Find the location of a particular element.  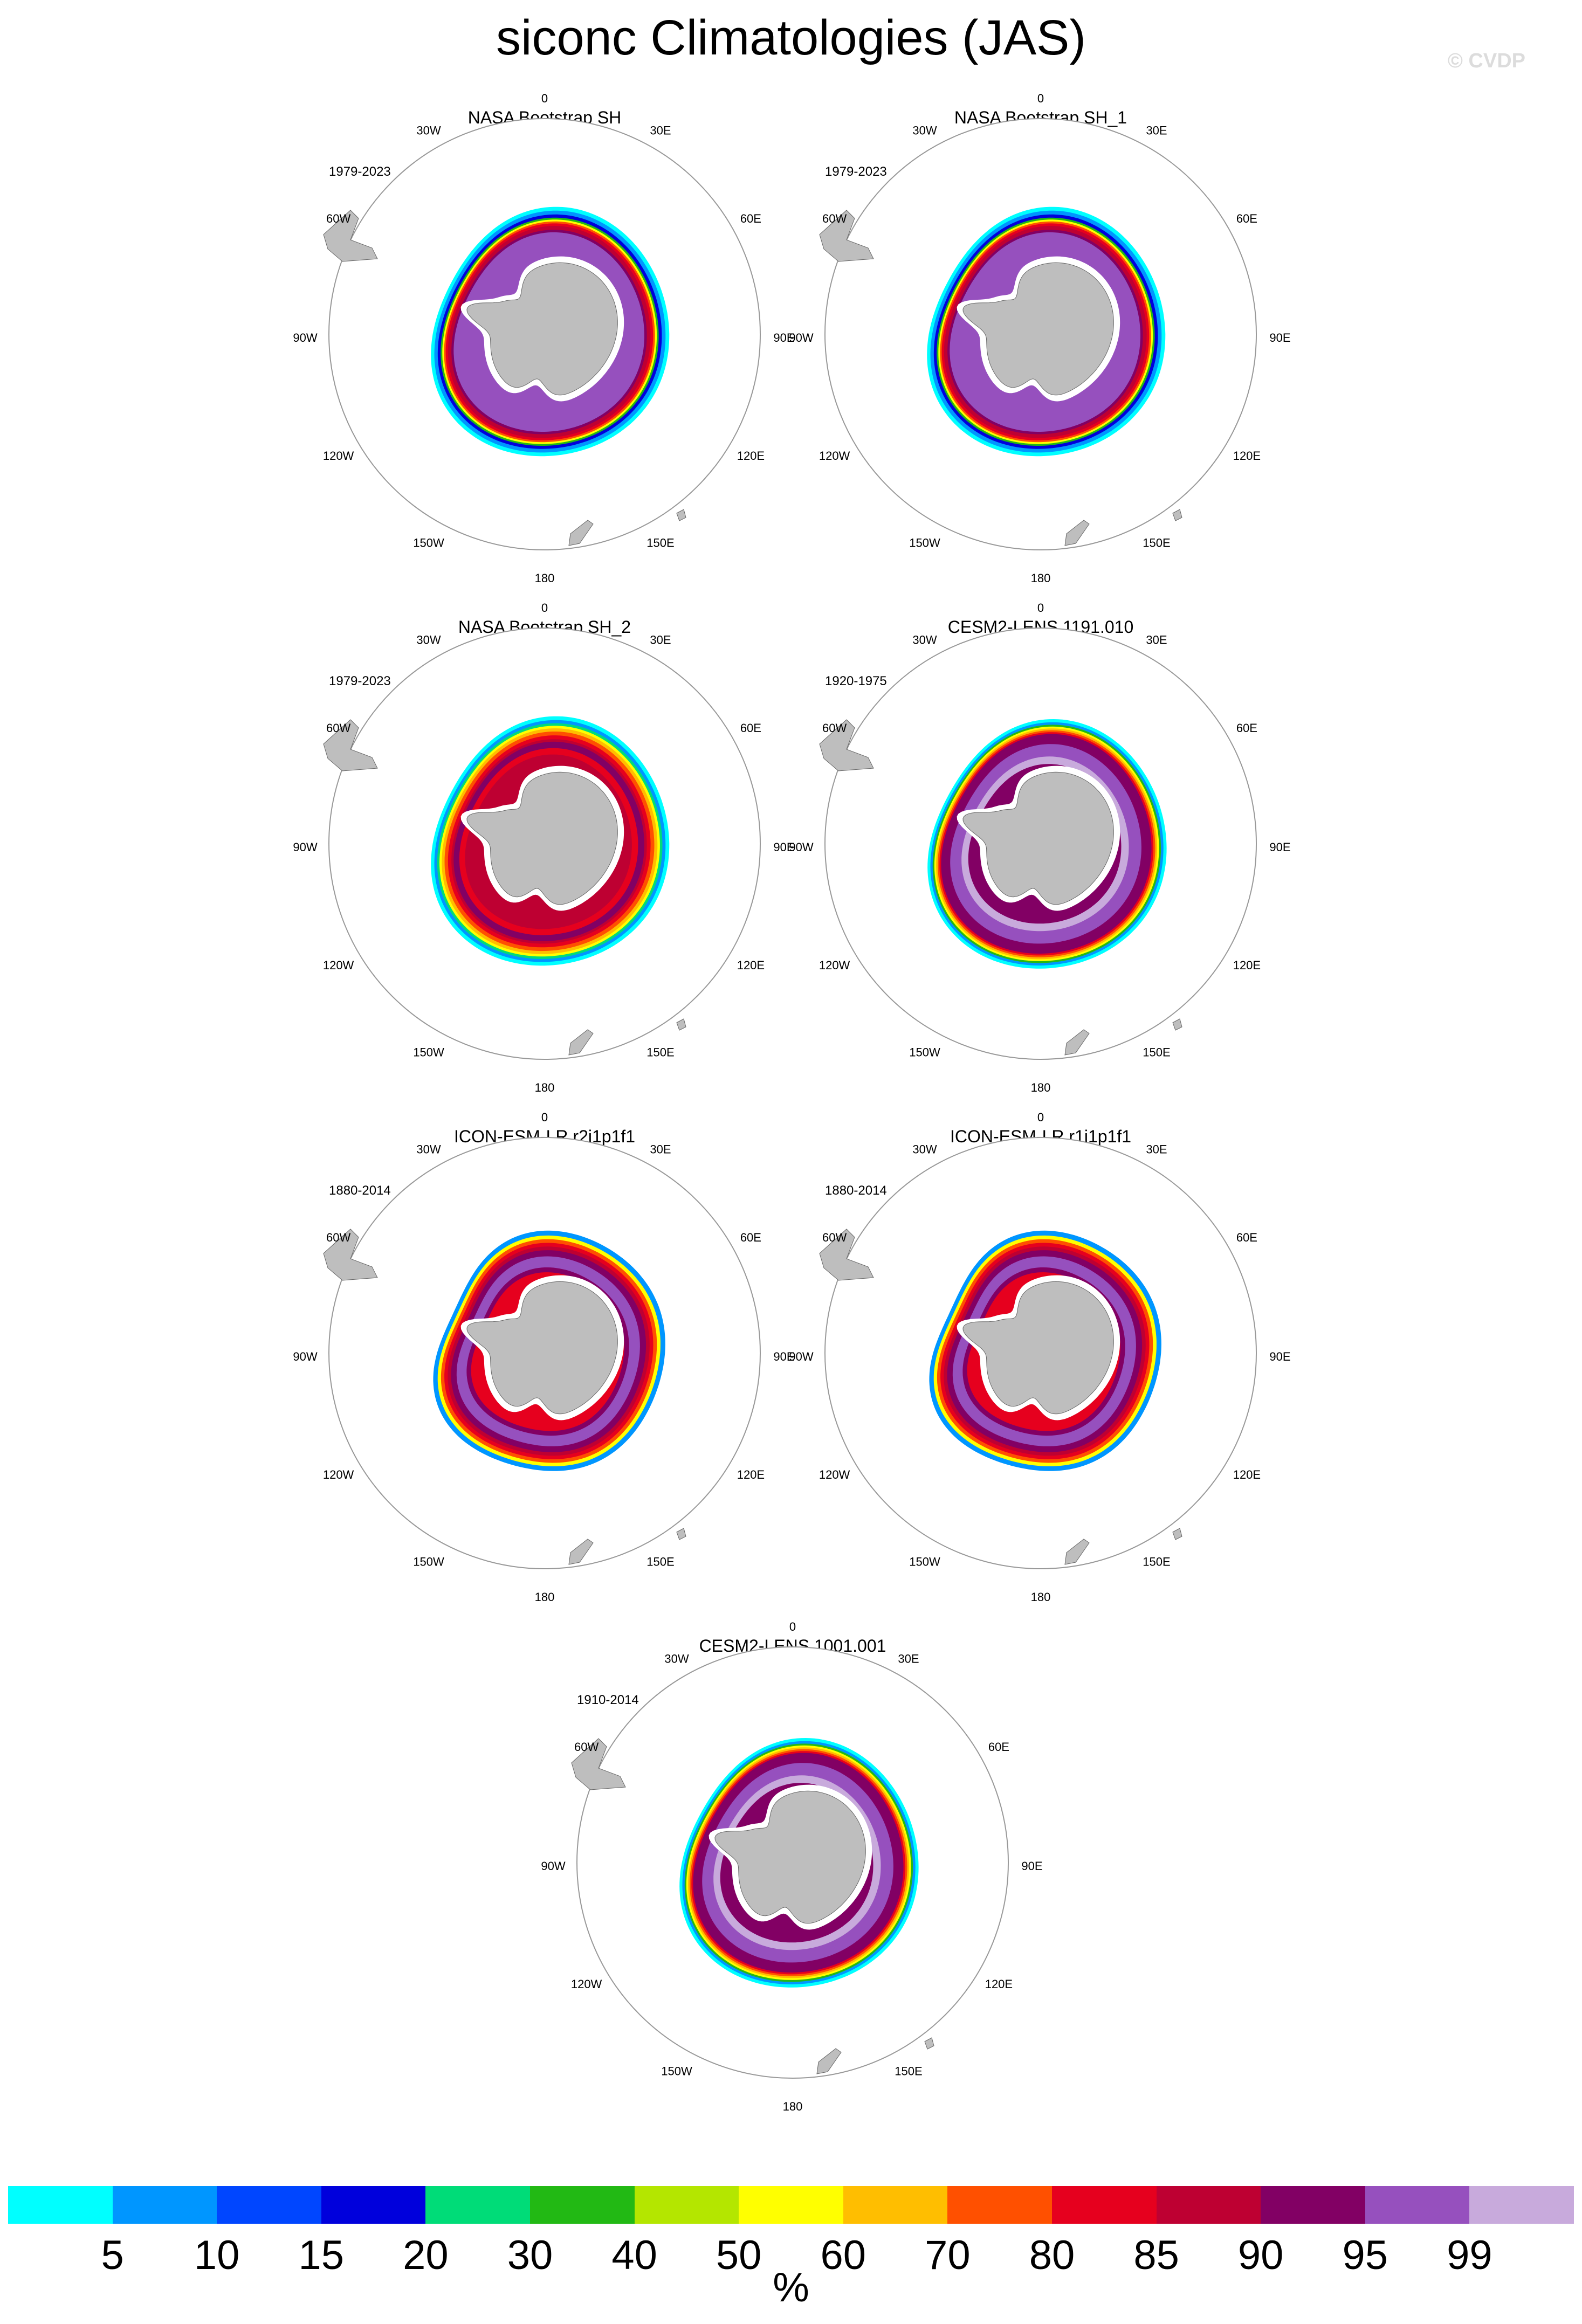

colorbar-tick-label: 50 is located at coordinates (739, 2255).